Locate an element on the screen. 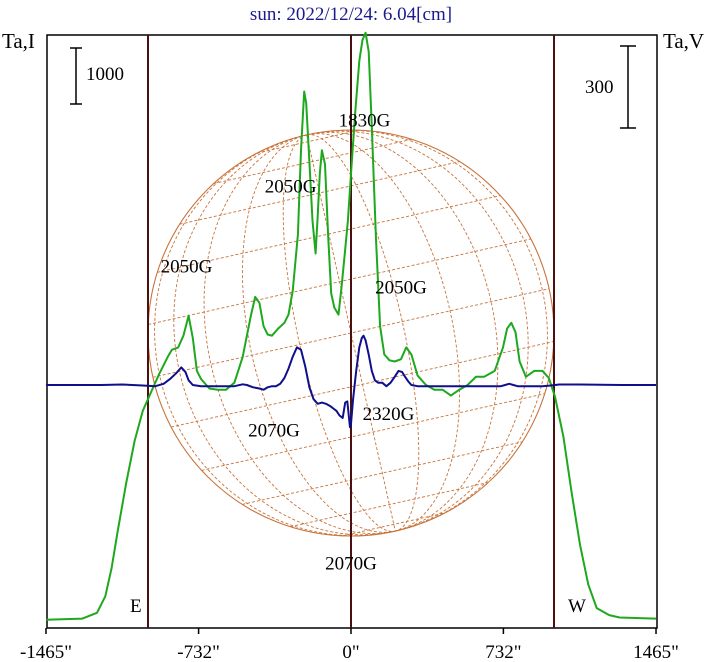  series-line-tav is located at coordinates (351, 381).